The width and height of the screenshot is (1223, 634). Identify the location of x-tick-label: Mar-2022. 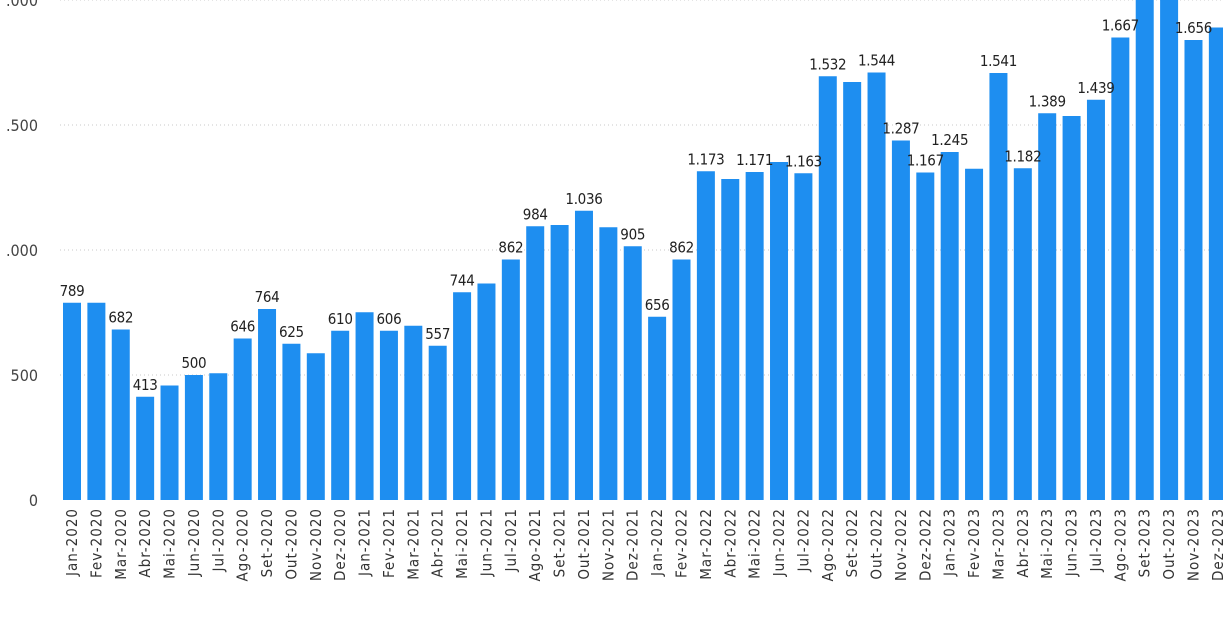
(706, 544).